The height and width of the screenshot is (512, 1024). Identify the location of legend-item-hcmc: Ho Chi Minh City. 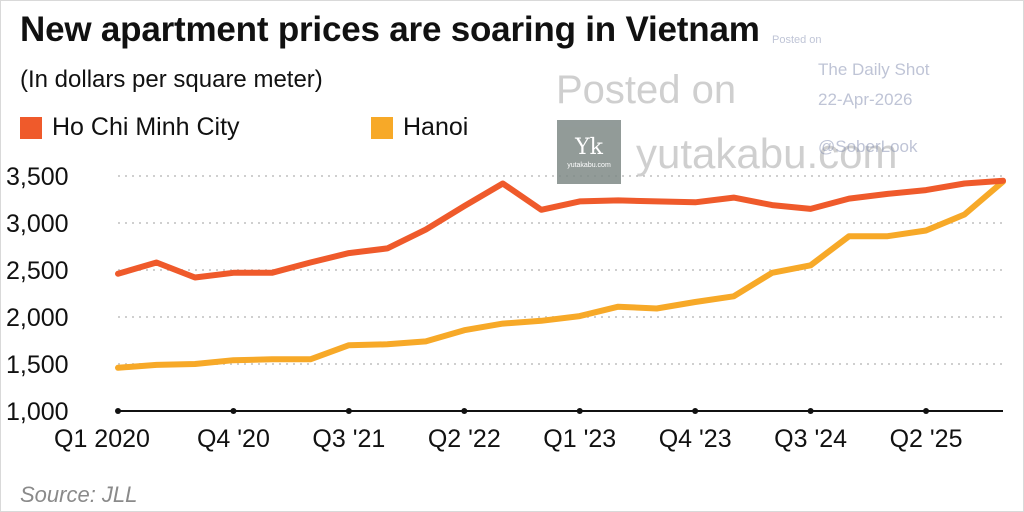
(130, 127).